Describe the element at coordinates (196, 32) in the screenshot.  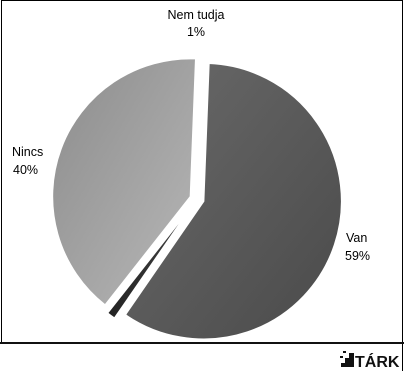
I see `slice-value-nem-tudja: 1%` at that location.